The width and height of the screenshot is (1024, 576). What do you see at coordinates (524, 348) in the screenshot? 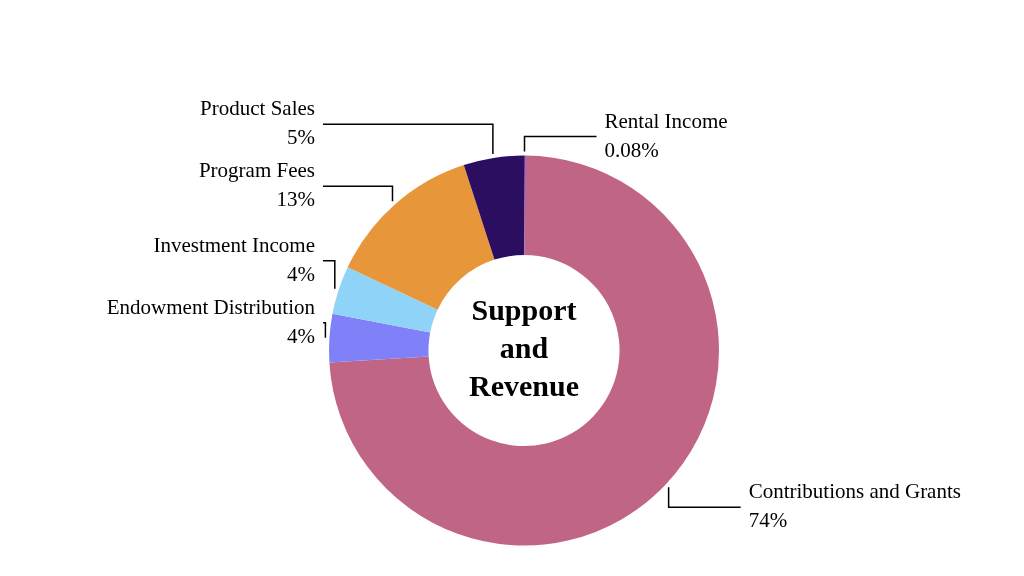
I see `text: Support and Revenue` at bounding box center [524, 348].